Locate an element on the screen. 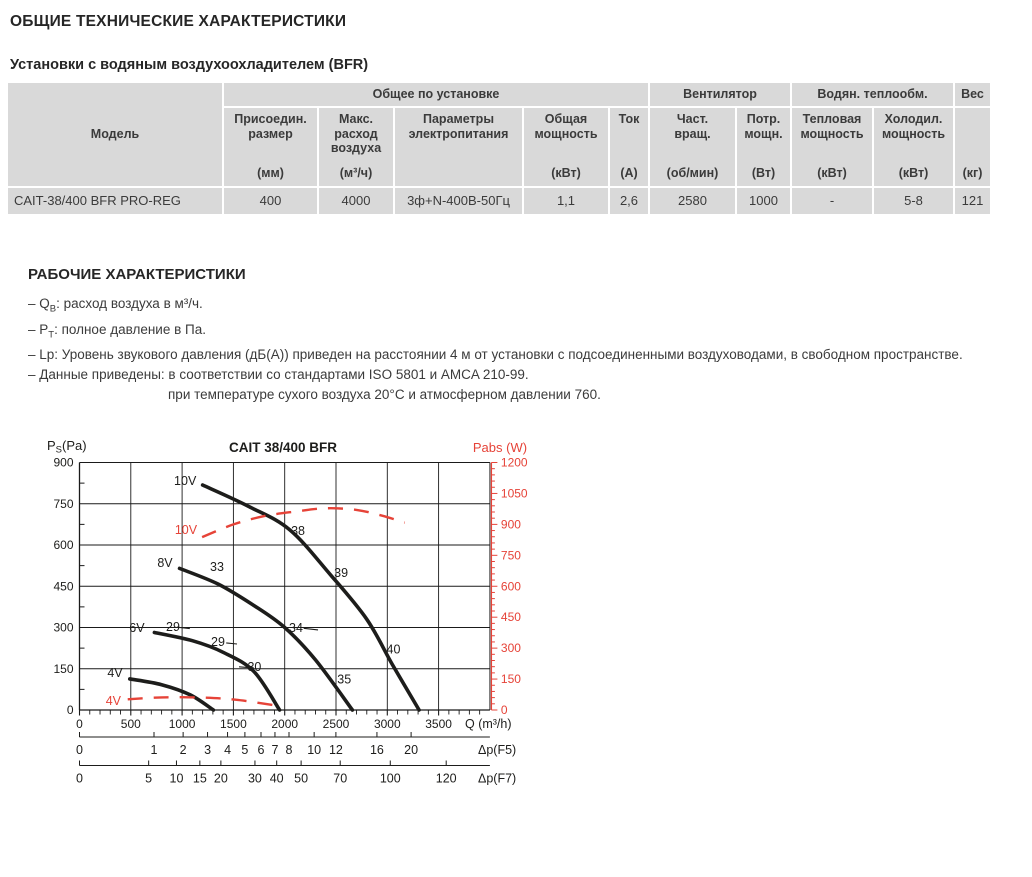 This screenshot has width=1032, height=877. subscale-tick-label: 15 is located at coordinates (200, 779).